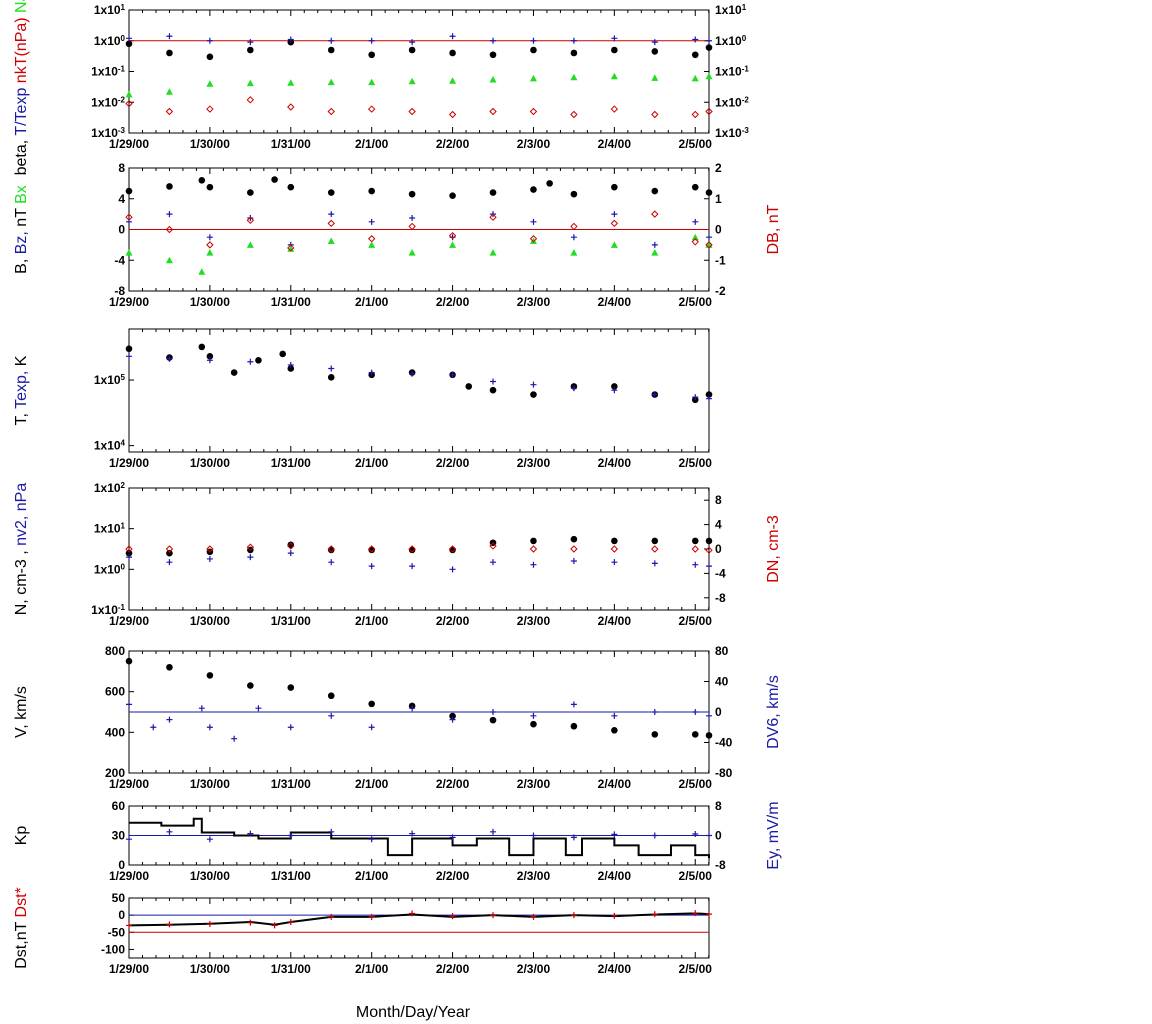  What do you see at coordinates (21, 928) in the screenshot?
I see `y-axis-label: Dst,nT Dst*` at bounding box center [21, 928].